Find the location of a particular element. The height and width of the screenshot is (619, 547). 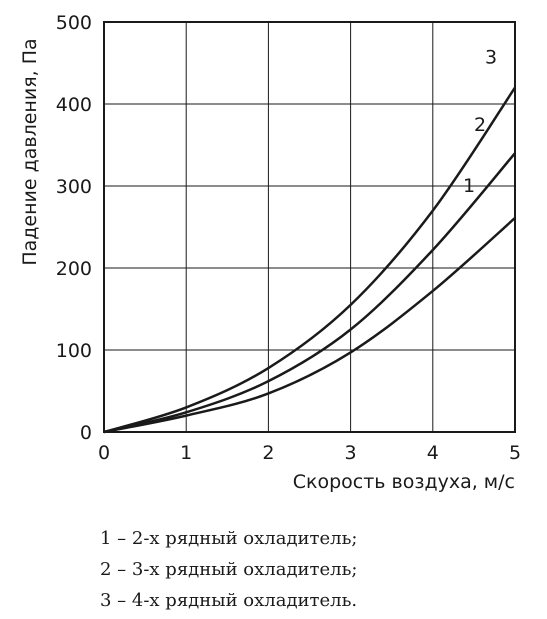

x-tick-label: 1 is located at coordinates (186, 453).